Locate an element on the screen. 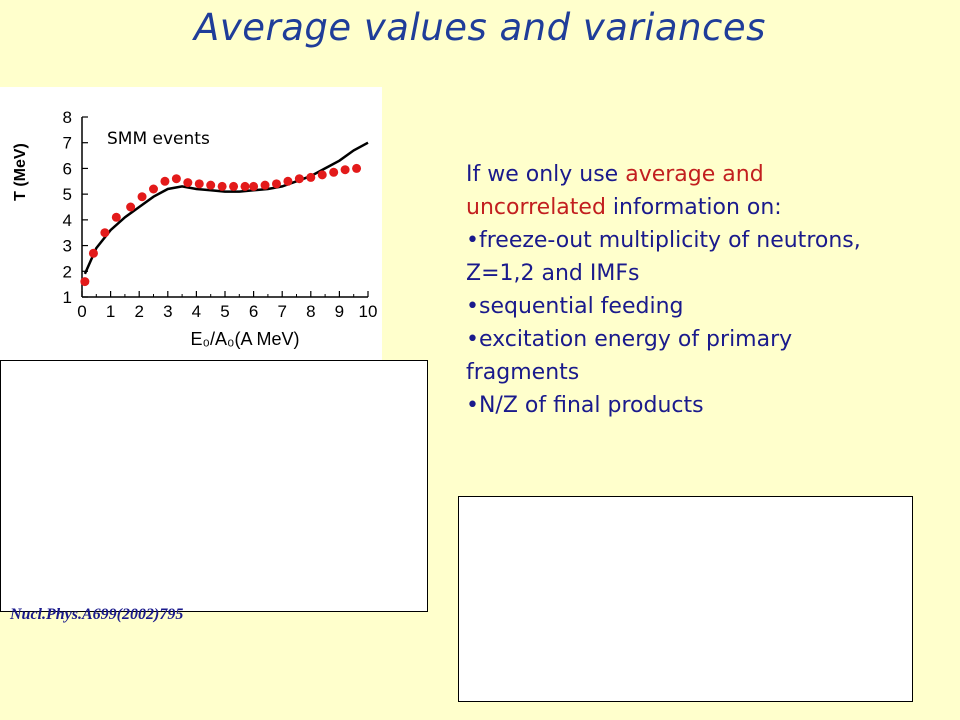  x-tick-label: 7 is located at coordinates (281, 311).